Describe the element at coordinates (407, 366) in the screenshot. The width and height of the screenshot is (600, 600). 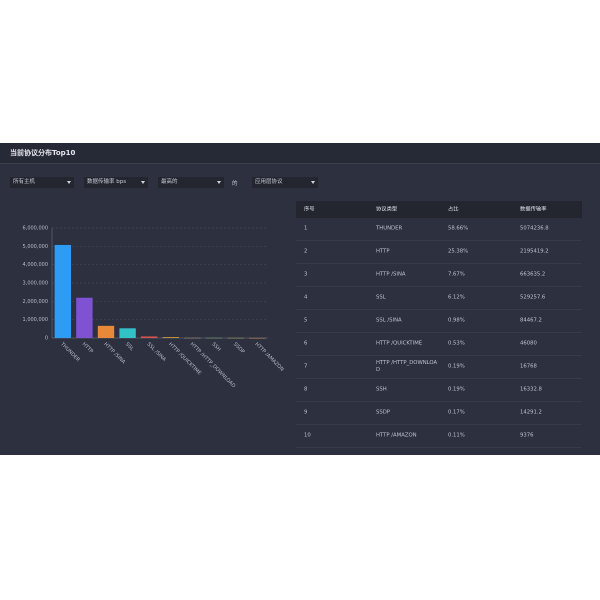
I see `table-cell: HTTP /HTTP_DOWNLOAD` at that location.